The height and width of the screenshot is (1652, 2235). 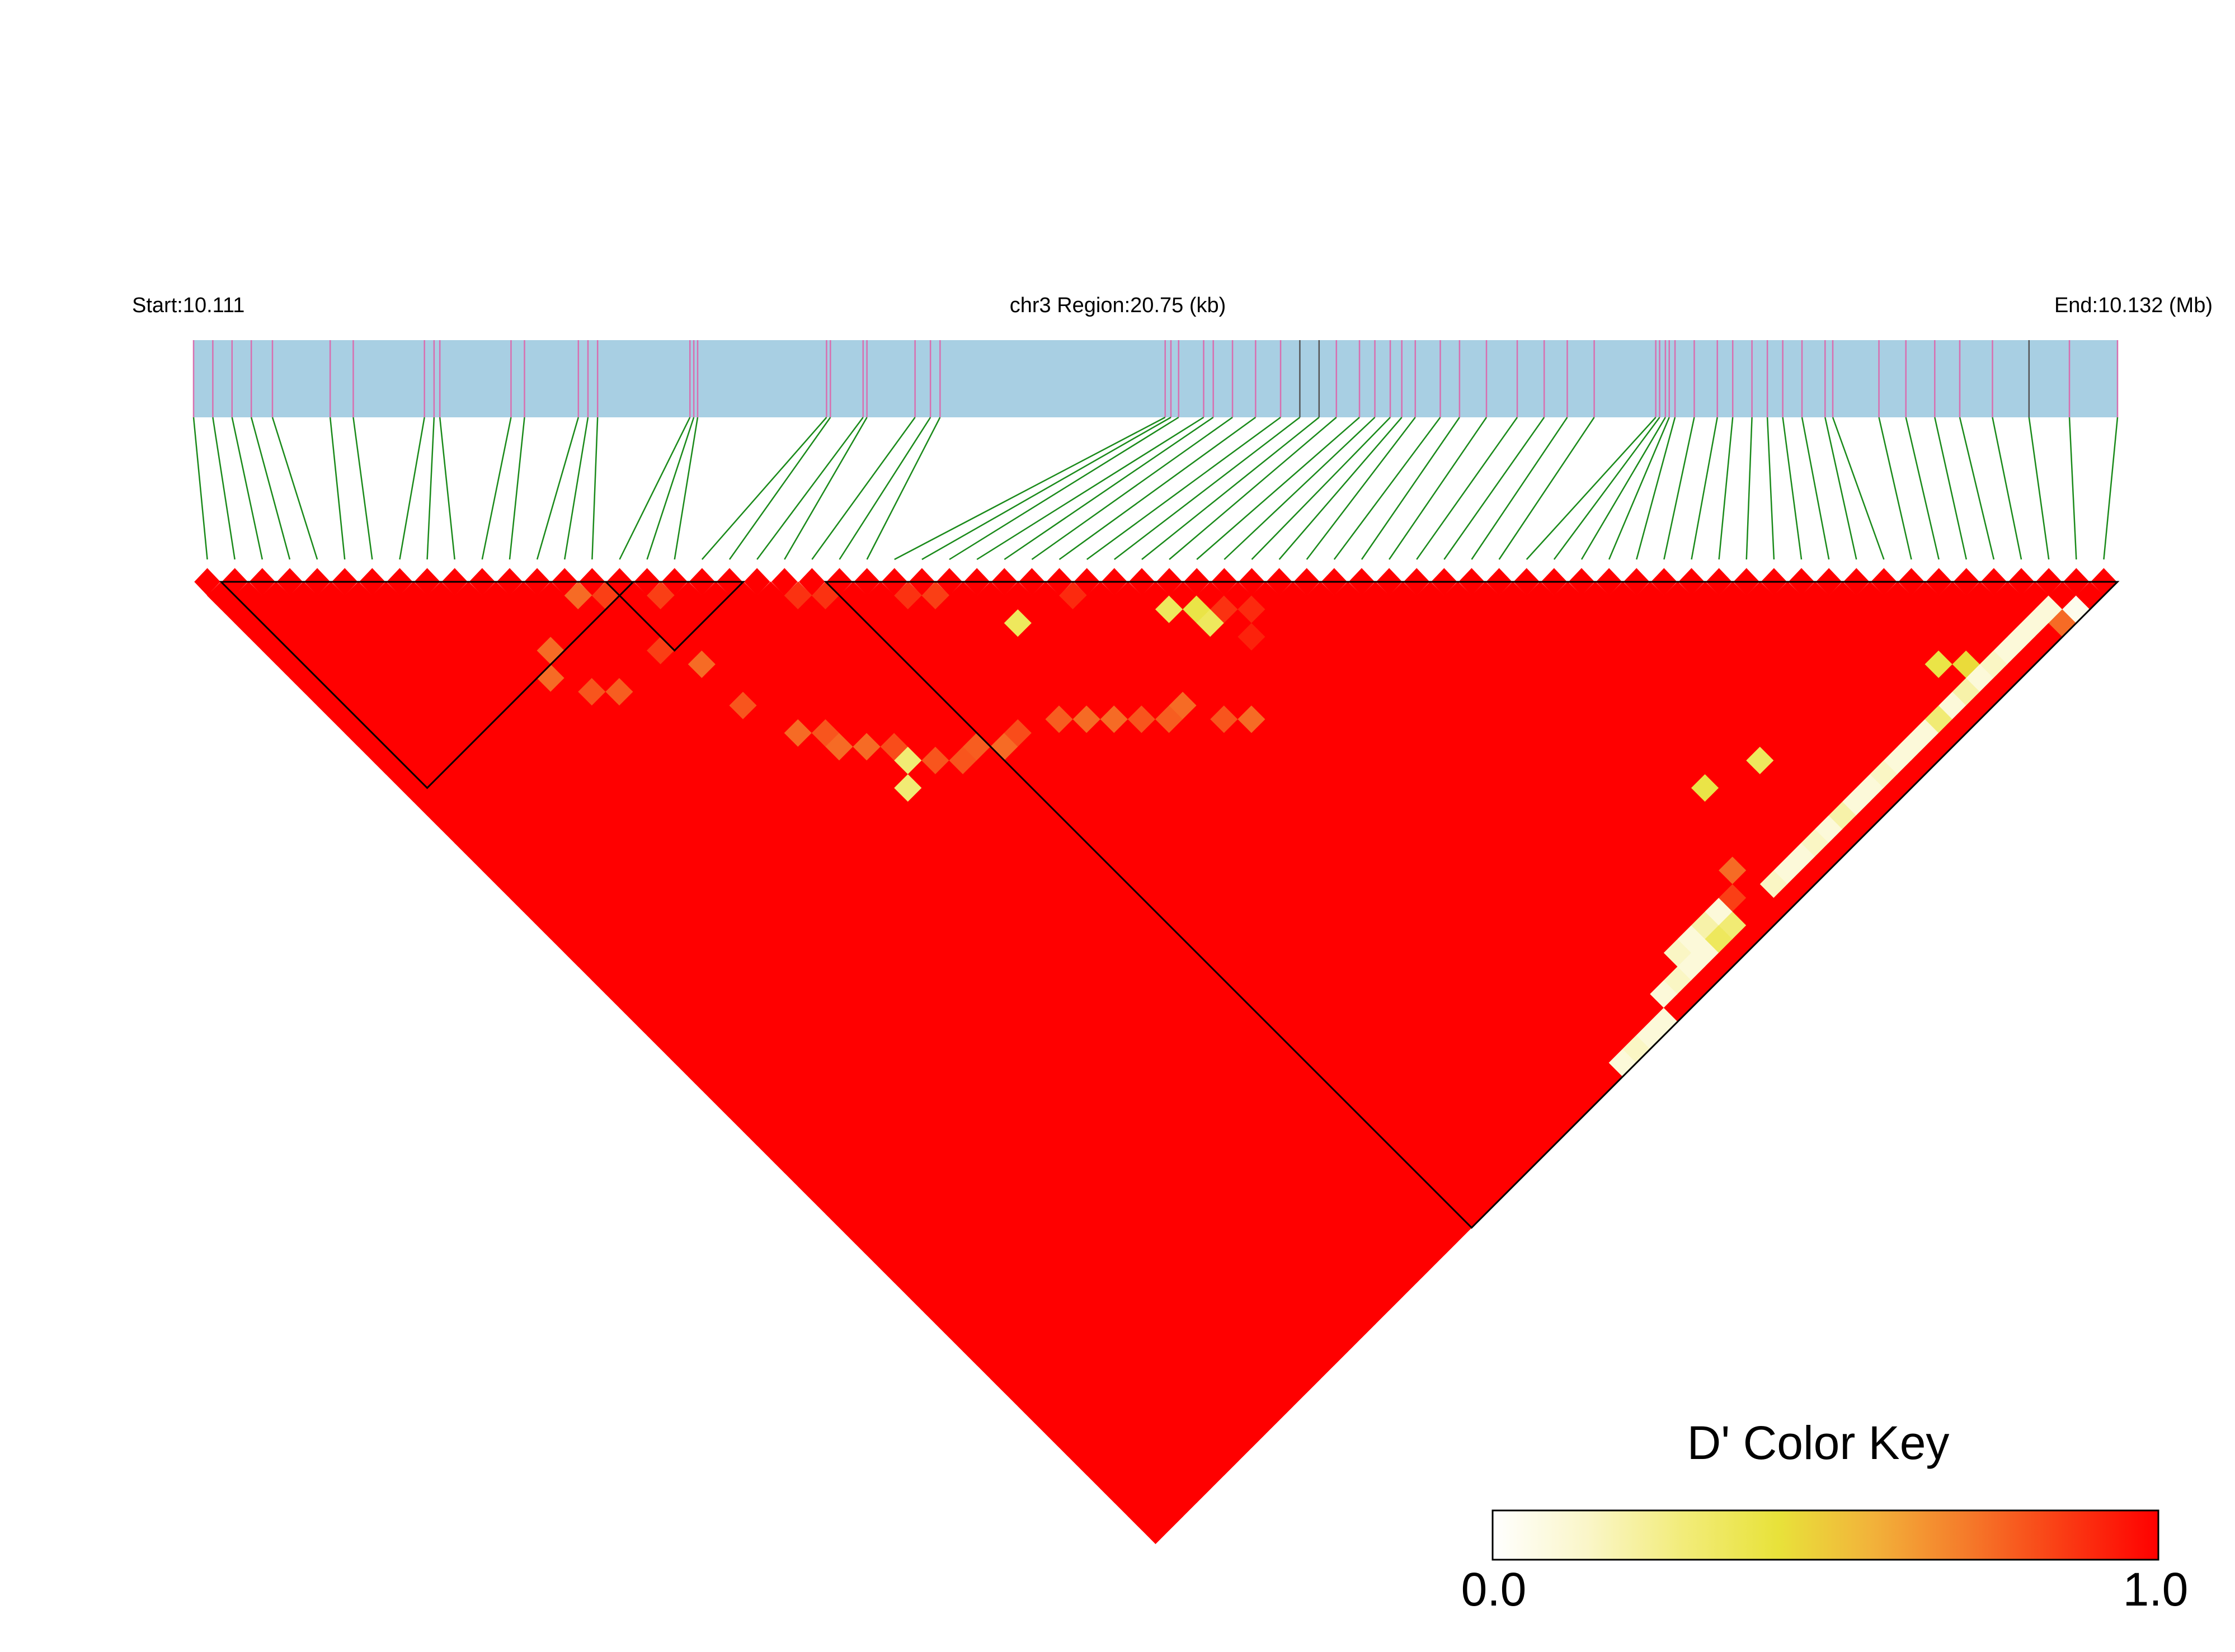 I want to click on color-key-title: D' Color Key, so click(x=1818, y=1443).